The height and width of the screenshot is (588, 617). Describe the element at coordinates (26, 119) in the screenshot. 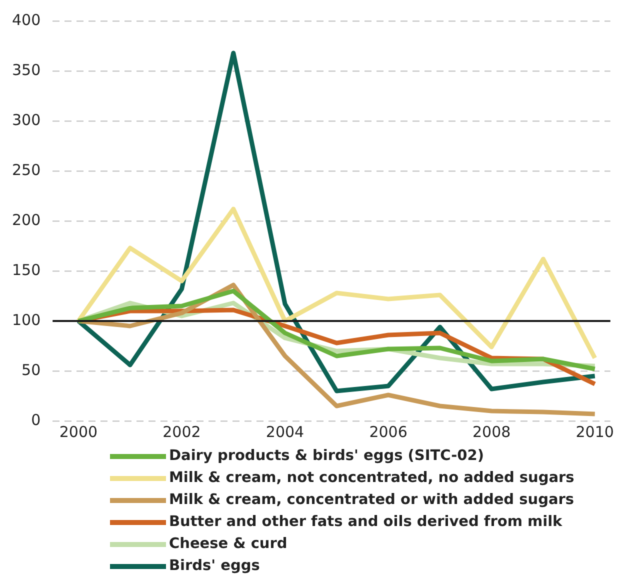

I see `y-tick-label: 300` at that location.